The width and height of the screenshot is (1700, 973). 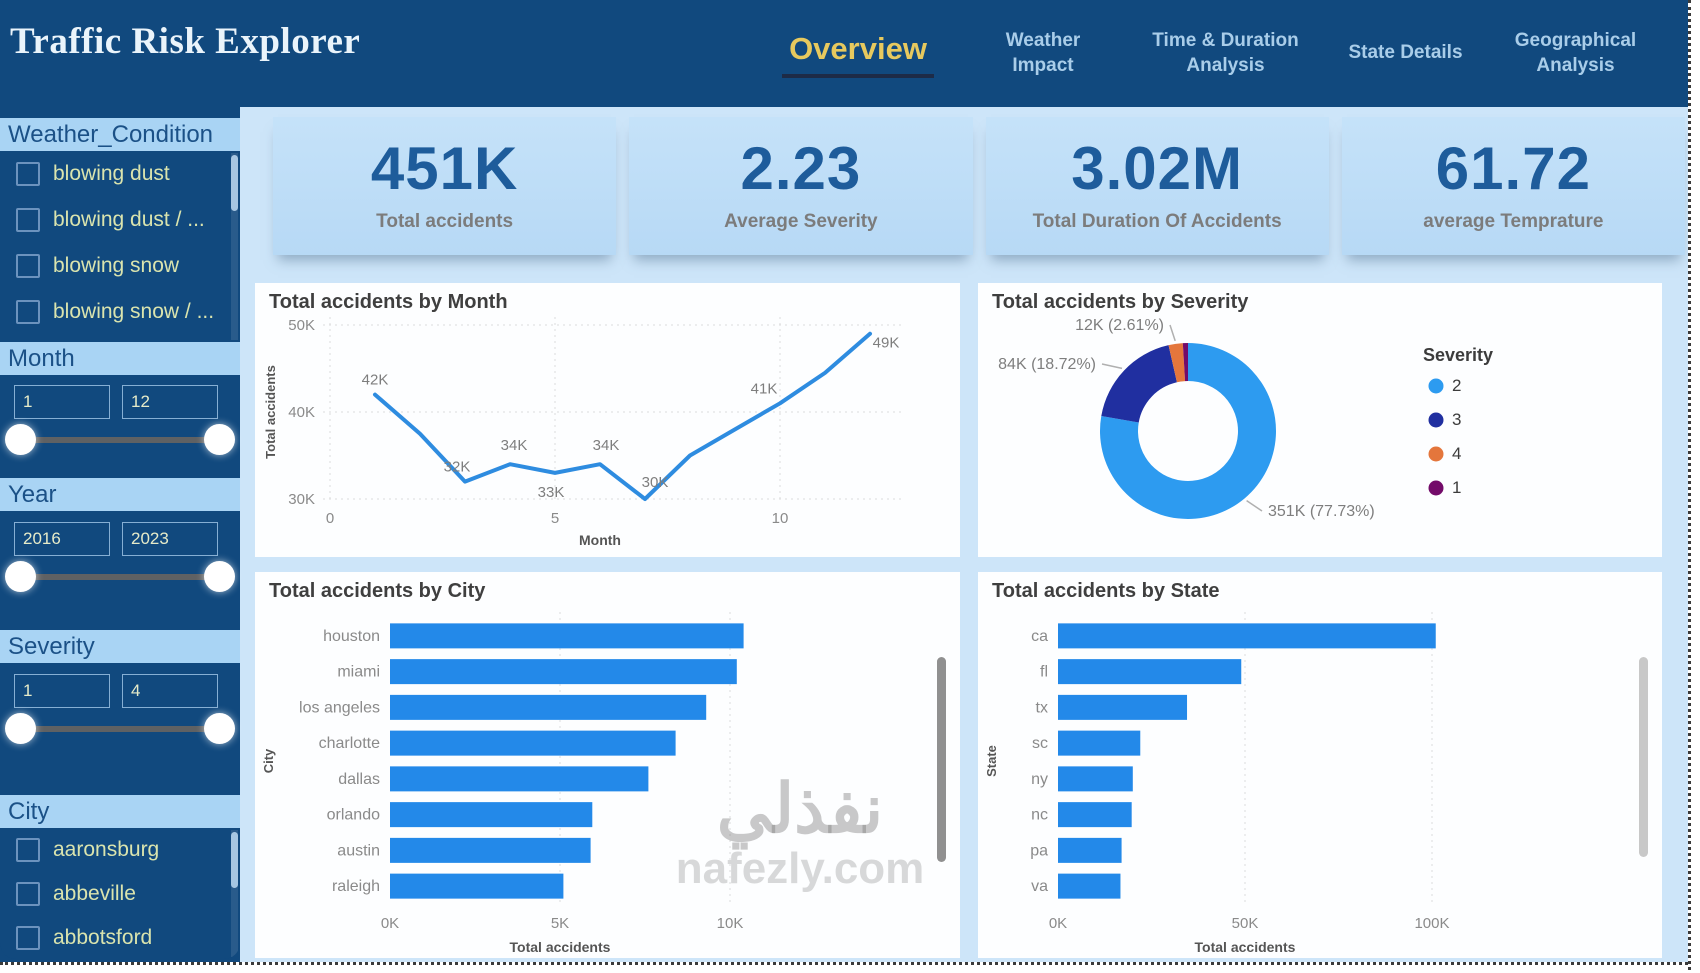 I want to click on bar-austin, so click(x=490, y=850).